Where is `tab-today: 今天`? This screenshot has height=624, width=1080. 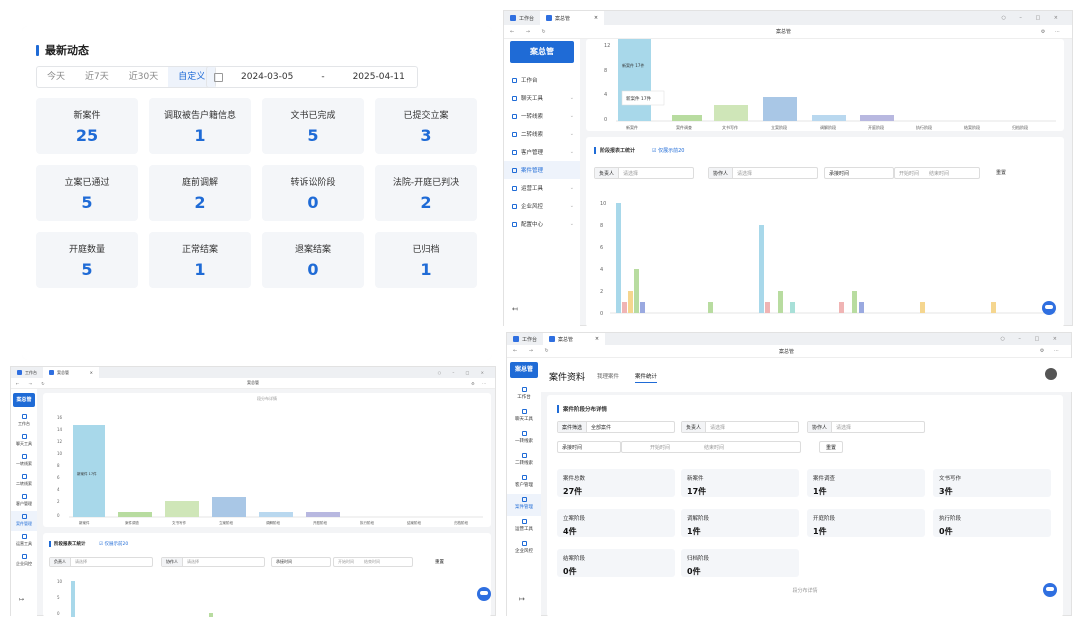 tab-today: 今天 is located at coordinates (56, 77).